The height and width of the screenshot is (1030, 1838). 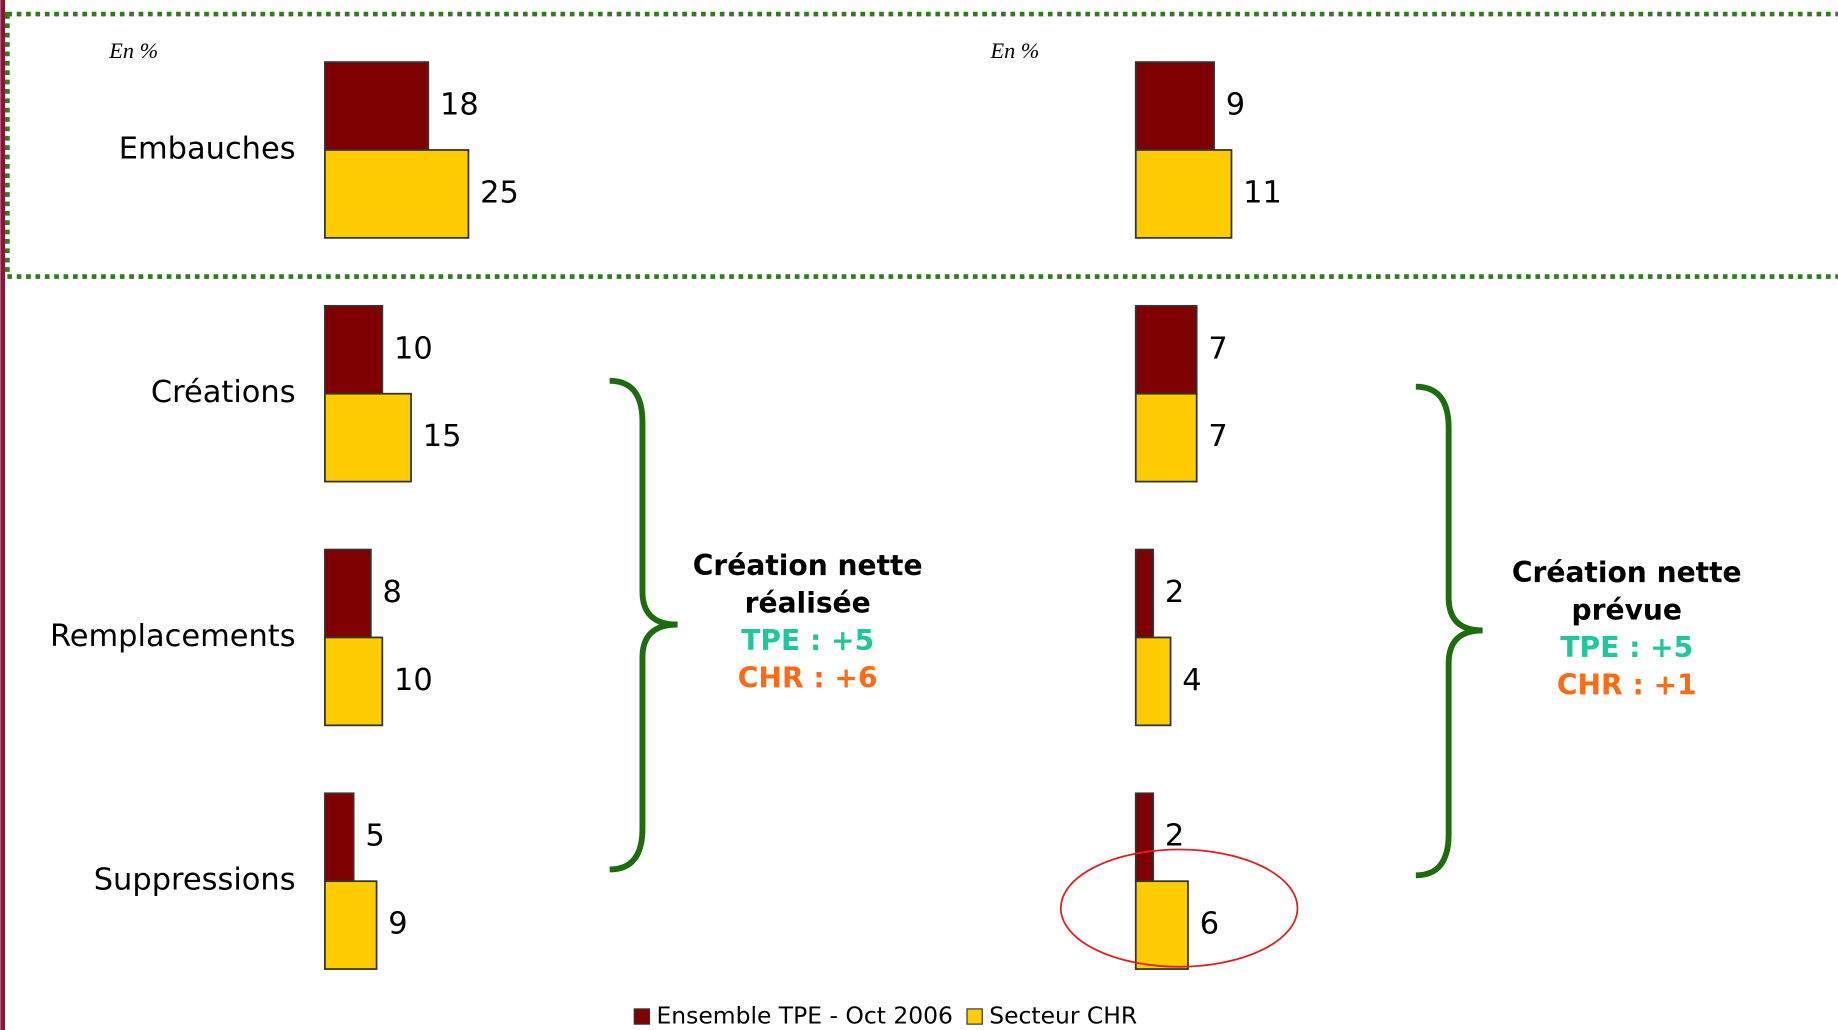 I want to click on highlight-circle, so click(x=1179, y=908).